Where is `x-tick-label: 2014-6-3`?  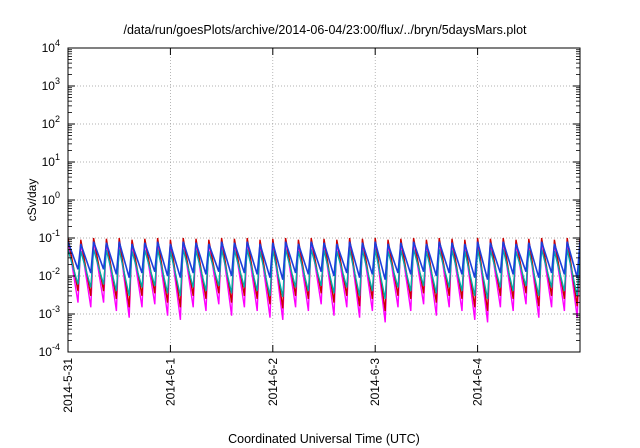
x-tick-label: 2014-6-3 is located at coordinates (375, 382).